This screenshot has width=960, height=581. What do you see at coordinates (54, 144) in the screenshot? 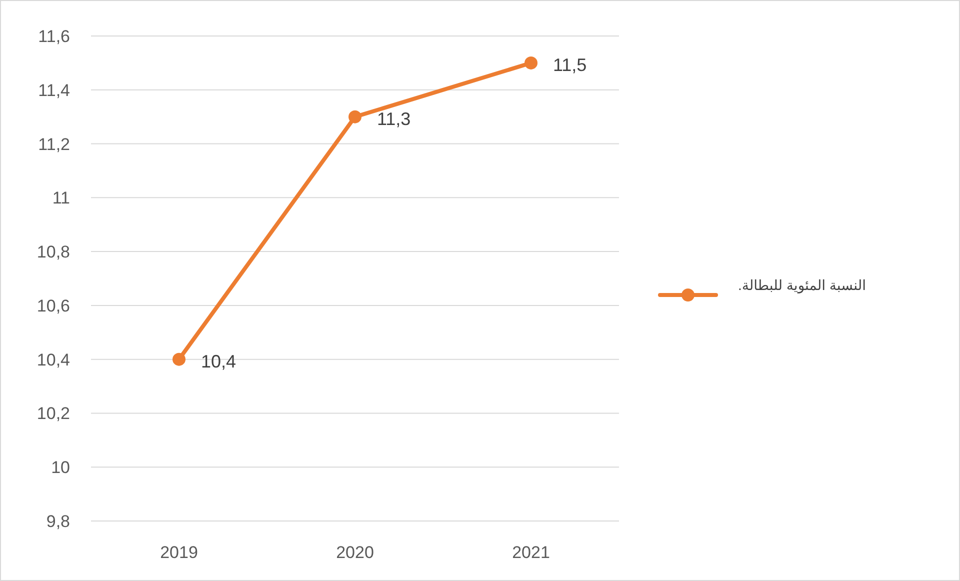
I see `y-tick-label: 11,2` at bounding box center [54, 144].